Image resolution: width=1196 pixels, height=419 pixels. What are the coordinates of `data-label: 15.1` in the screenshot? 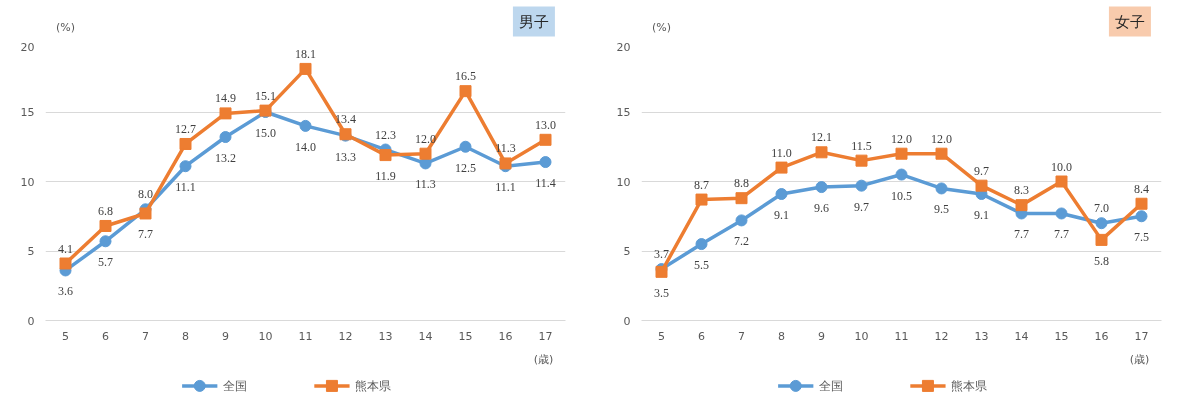 It's located at (265, 95).